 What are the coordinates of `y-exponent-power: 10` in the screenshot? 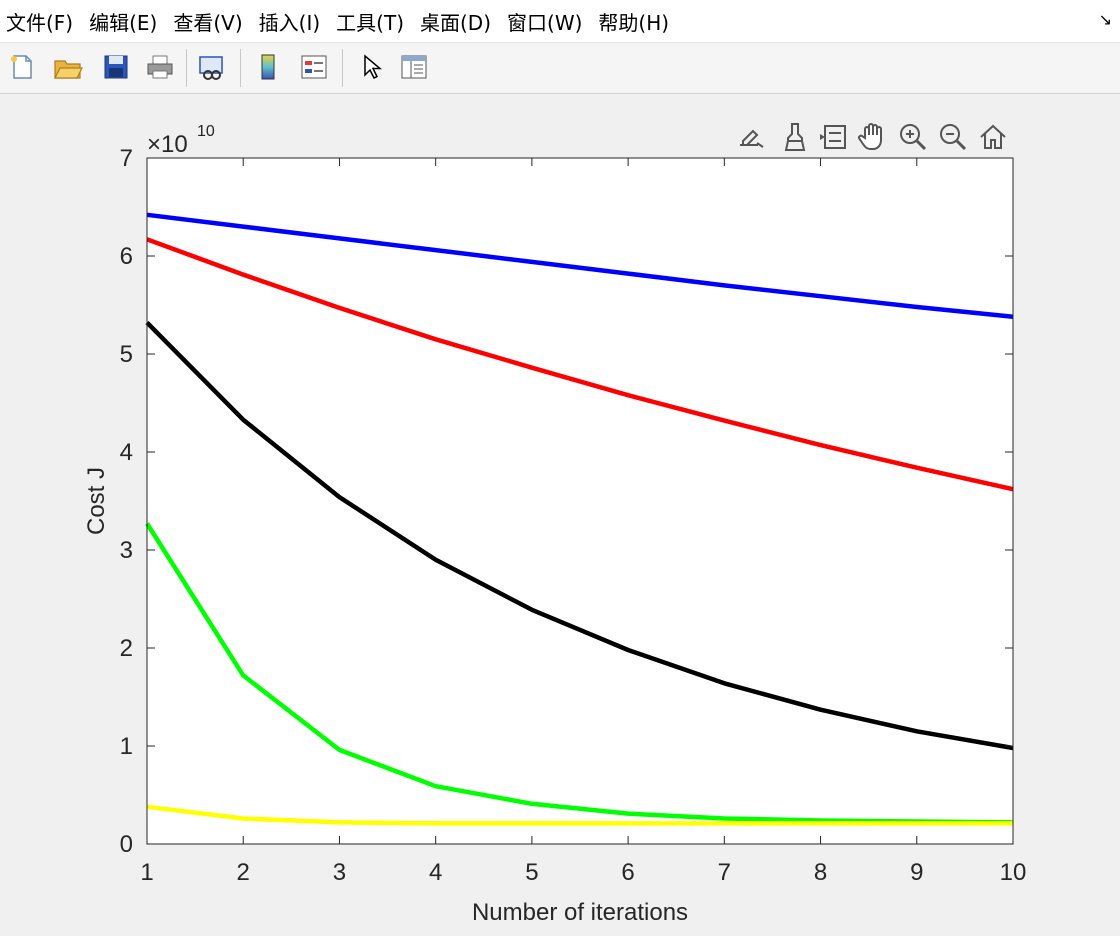 It's located at (206, 131).